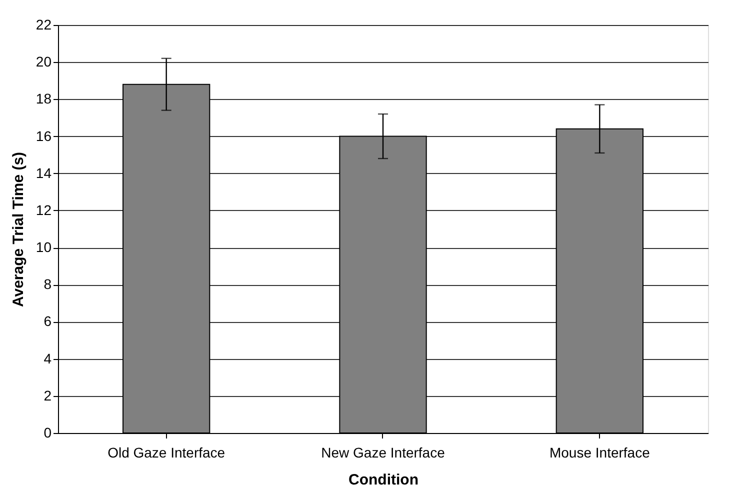 The height and width of the screenshot is (502, 748). What do you see at coordinates (18, 230) in the screenshot?
I see `y-axis-title: Average Trial Time (s)` at bounding box center [18, 230].